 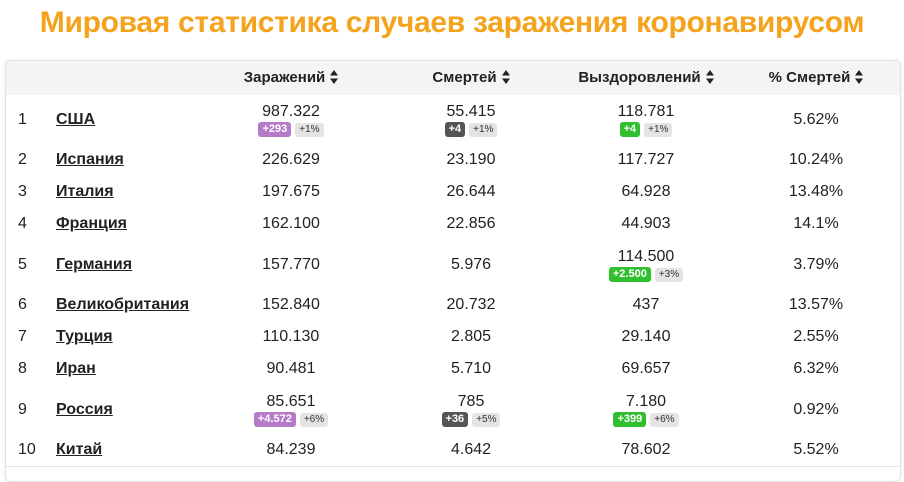 I want to click on column-header-label: Смертей, so click(x=464, y=77).